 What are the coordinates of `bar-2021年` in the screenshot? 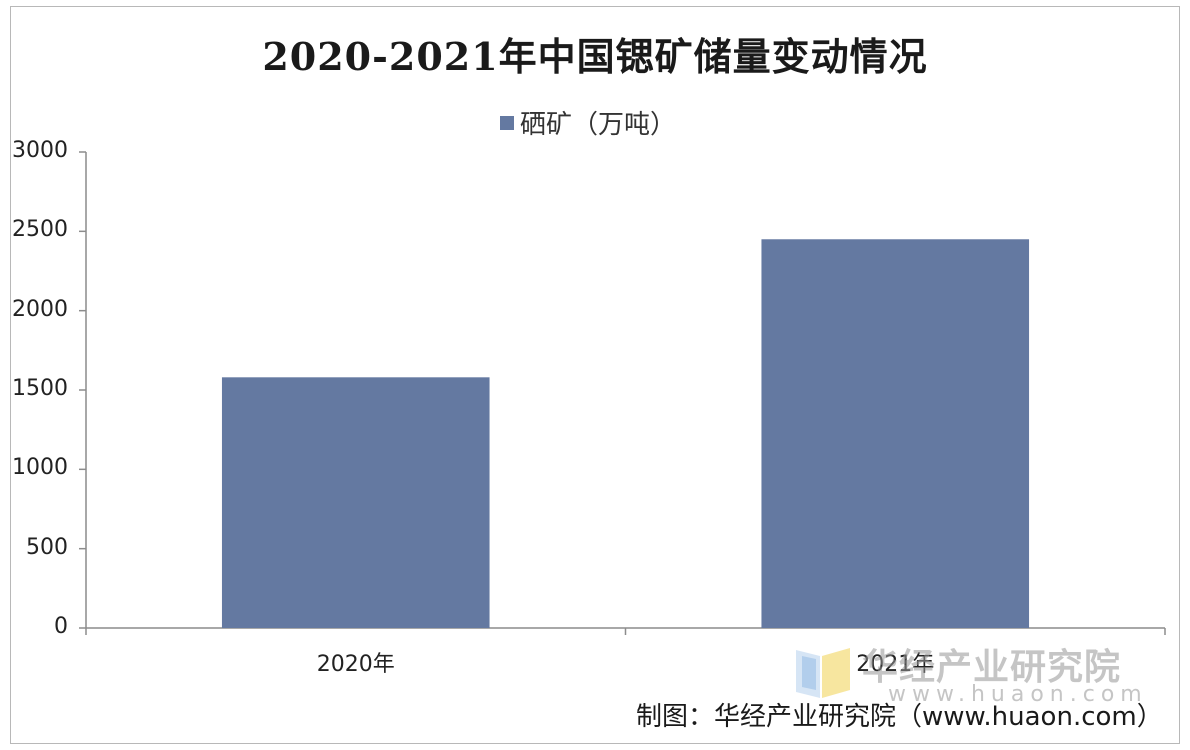 It's located at (895, 433).